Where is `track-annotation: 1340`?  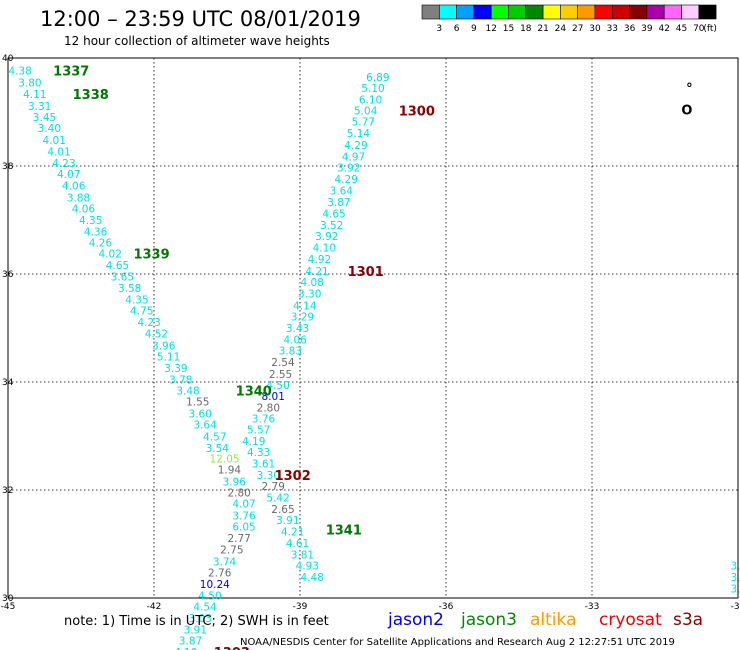 track-annotation: 1340 is located at coordinates (254, 392).